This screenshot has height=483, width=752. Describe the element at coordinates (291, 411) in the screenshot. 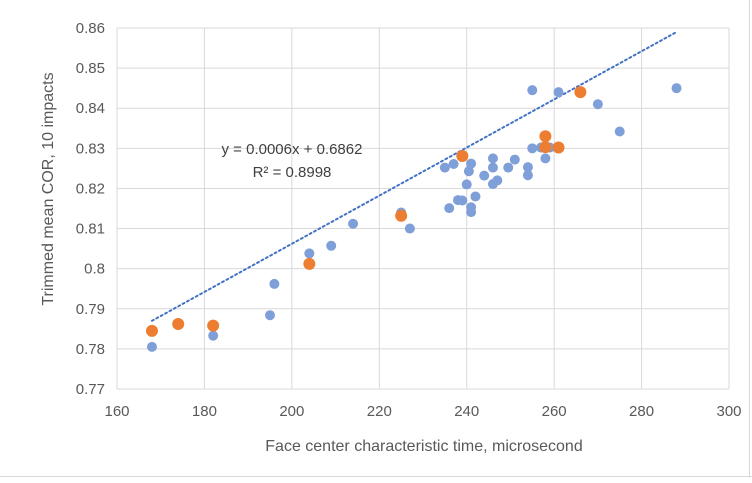

I see `x-tick-label: 200` at that location.